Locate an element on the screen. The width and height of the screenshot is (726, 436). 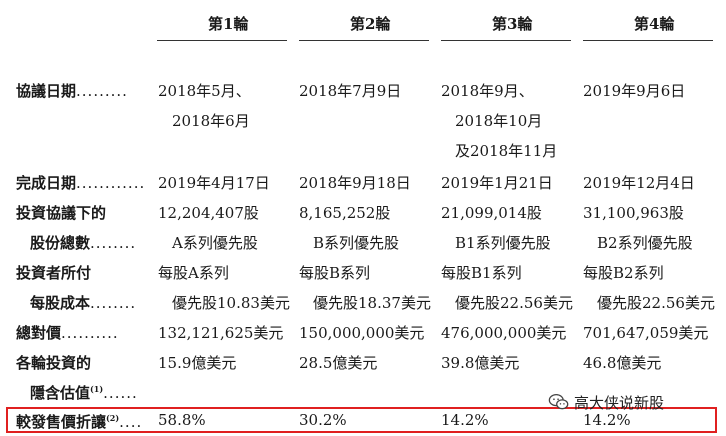
cell-r4-c4-line2: 優先股22.56美元 is located at coordinates (656, 303).